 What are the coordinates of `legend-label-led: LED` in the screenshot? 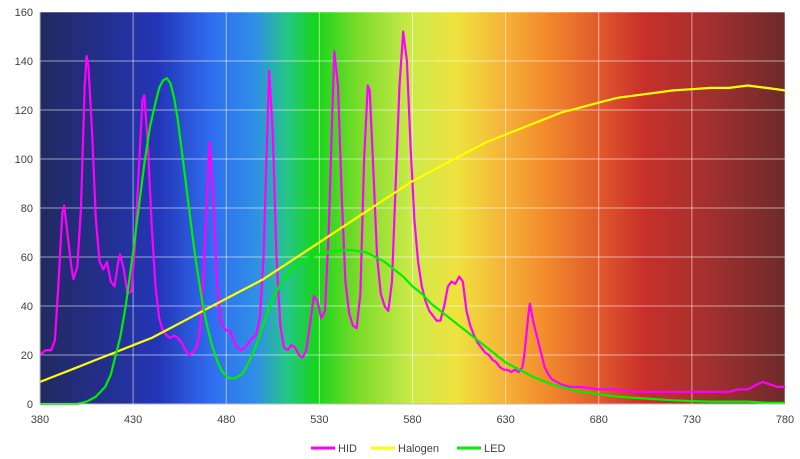 It's located at (494, 449).